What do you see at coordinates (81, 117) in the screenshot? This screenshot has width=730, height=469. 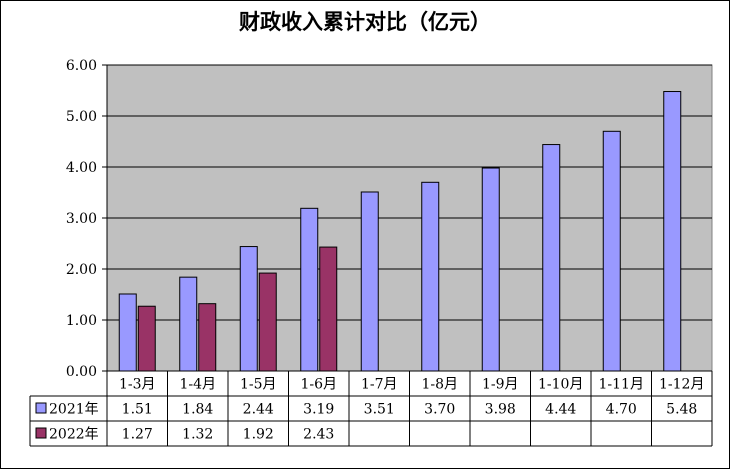 I see `y-tick-label: 5.00` at bounding box center [81, 117].